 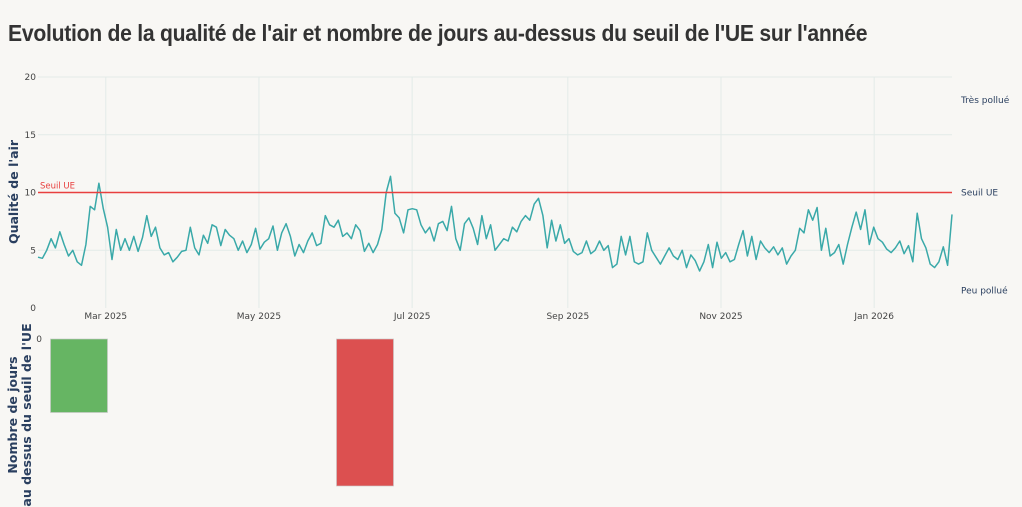 I want to click on top-y-axis-label: Qualité de l'air, so click(x=13, y=191).